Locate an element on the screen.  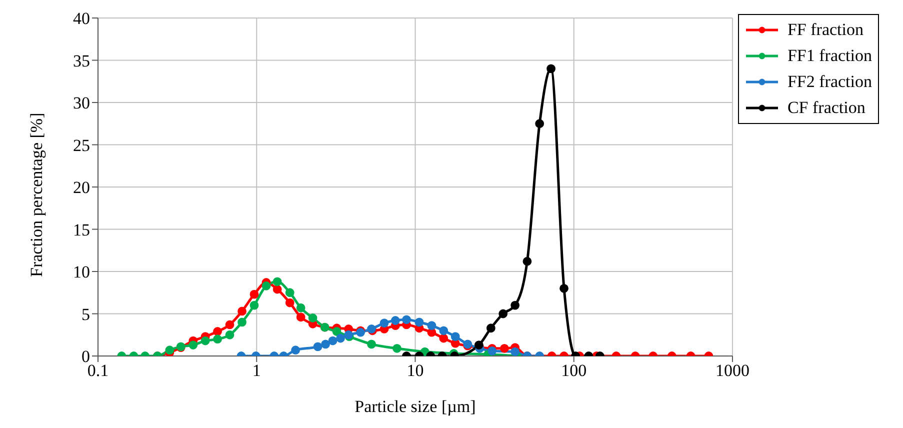
legend-label: FF1 fraction is located at coordinates (829, 56).